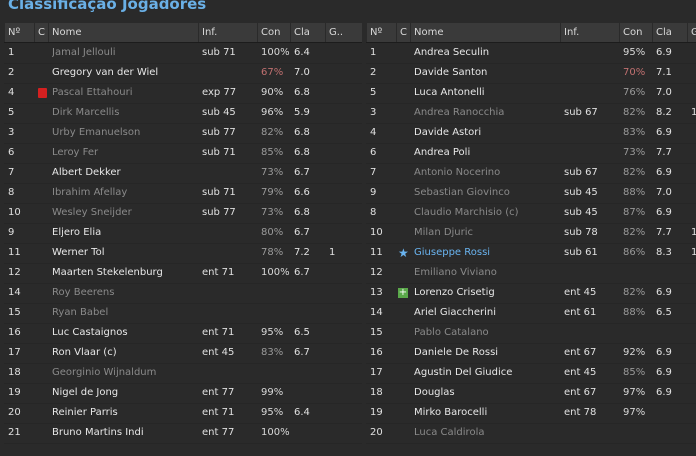  Describe the element at coordinates (183, 373) in the screenshot. I see `player-row: 18 Georginio Wijnaldum` at that location.